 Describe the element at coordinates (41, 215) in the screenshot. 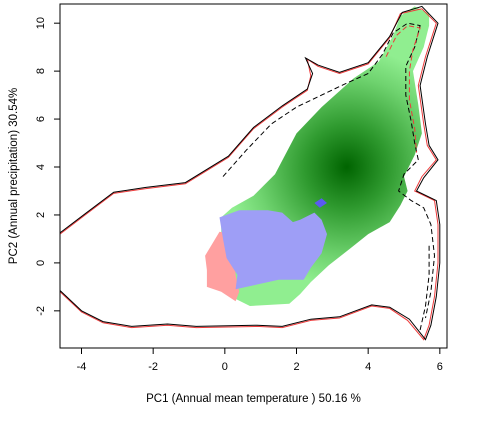

I see `y-tick-label: 2` at that location.